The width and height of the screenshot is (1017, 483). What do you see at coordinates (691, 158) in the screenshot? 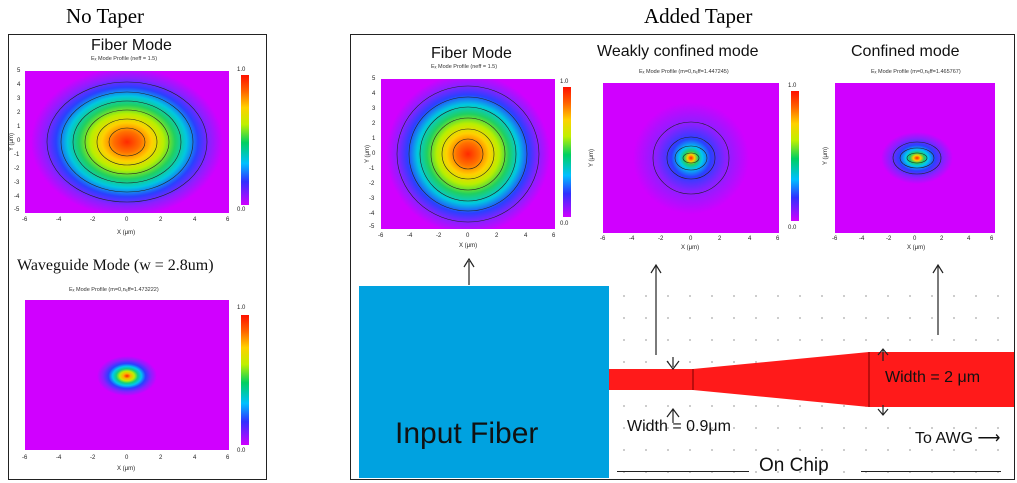
I see `mode2-plot` at bounding box center [691, 158].